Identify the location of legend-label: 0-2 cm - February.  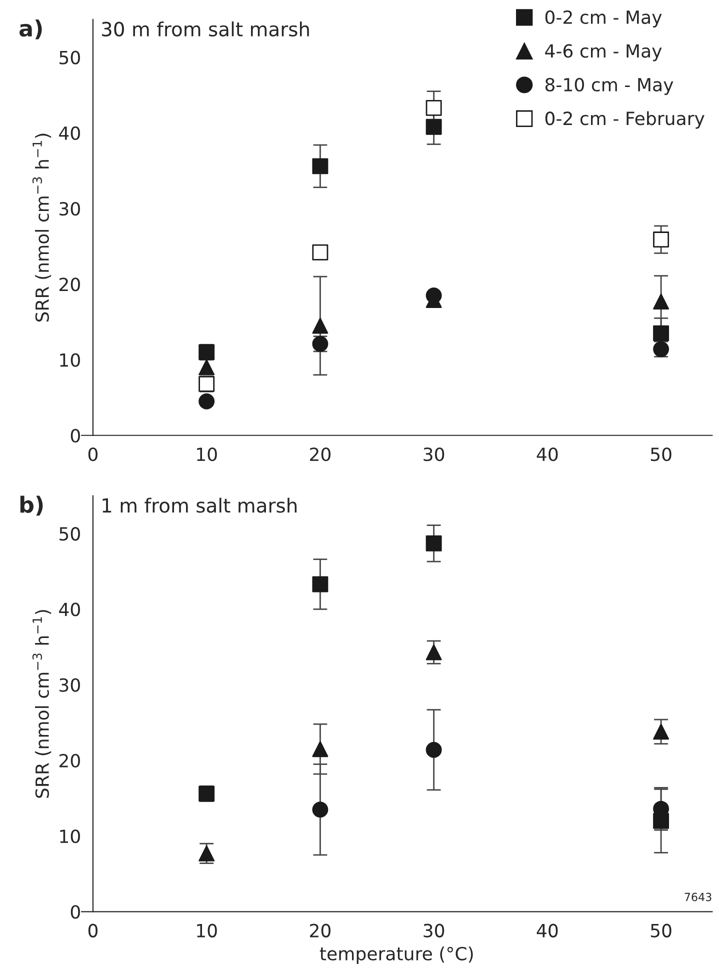
(624, 120).